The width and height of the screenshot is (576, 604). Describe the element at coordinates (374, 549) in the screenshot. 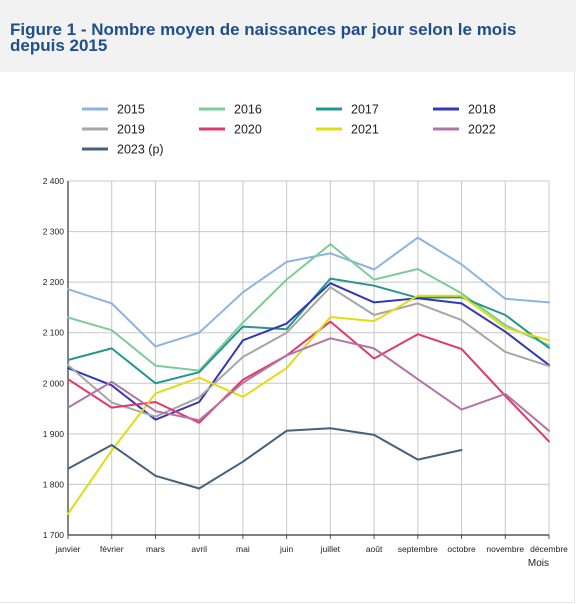

I see `x-tick-label: août` at that location.